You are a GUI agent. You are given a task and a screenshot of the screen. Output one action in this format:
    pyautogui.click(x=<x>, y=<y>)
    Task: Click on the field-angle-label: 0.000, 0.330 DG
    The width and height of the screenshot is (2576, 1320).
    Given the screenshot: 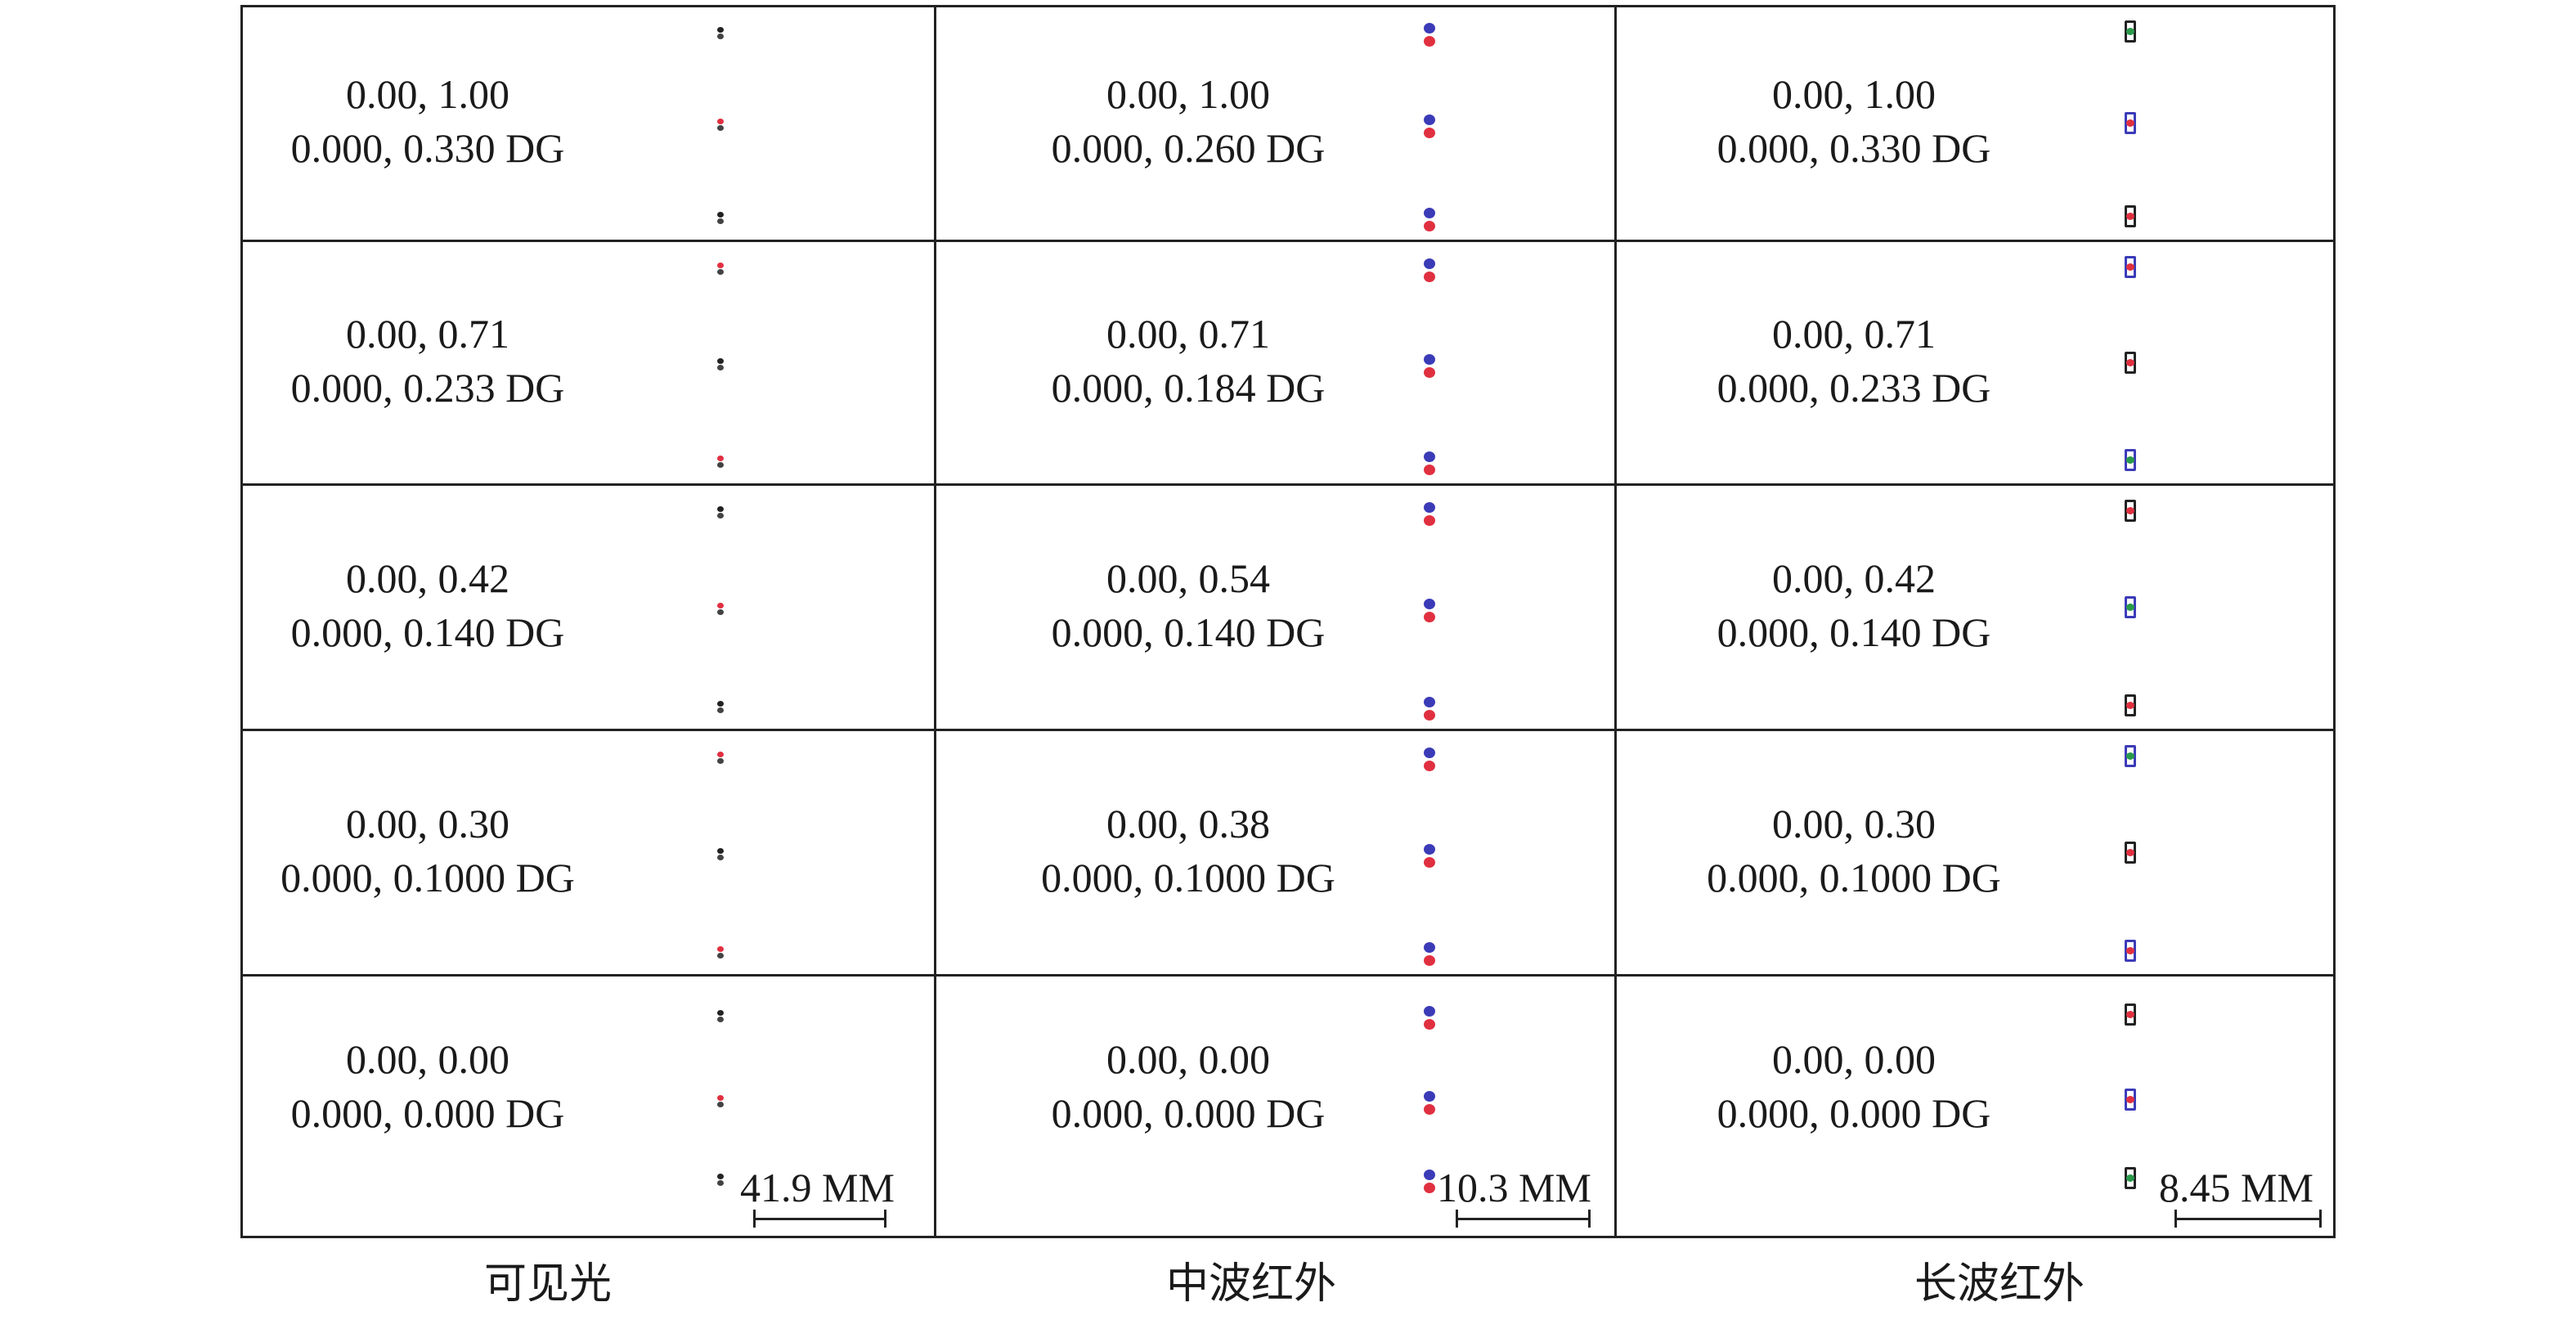 What is the action you would take?
    pyautogui.click(x=1854, y=148)
    